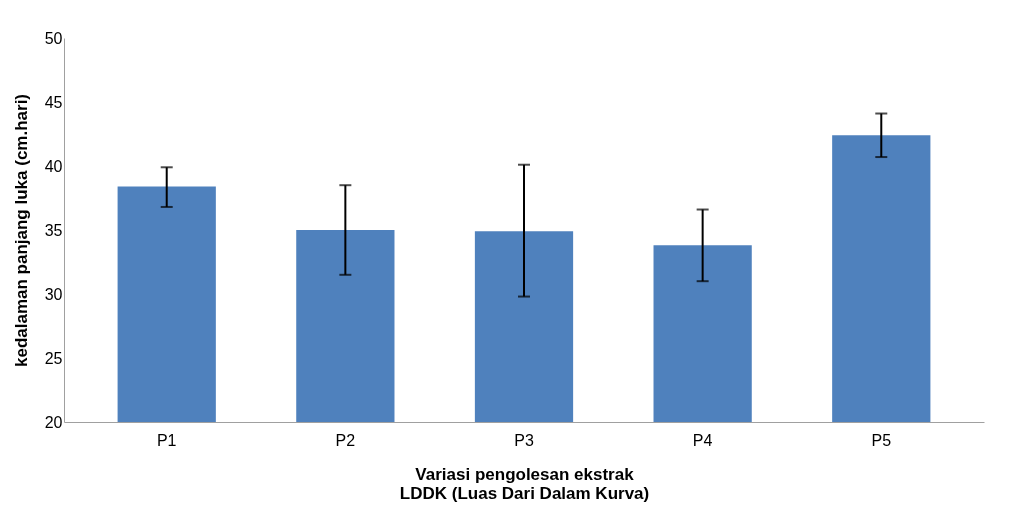 The image size is (1026, 531). What do you see at coordinates (53, 294) in the screenshot?
I see `y-tick-label: 30` at bounding box center [53, 294].